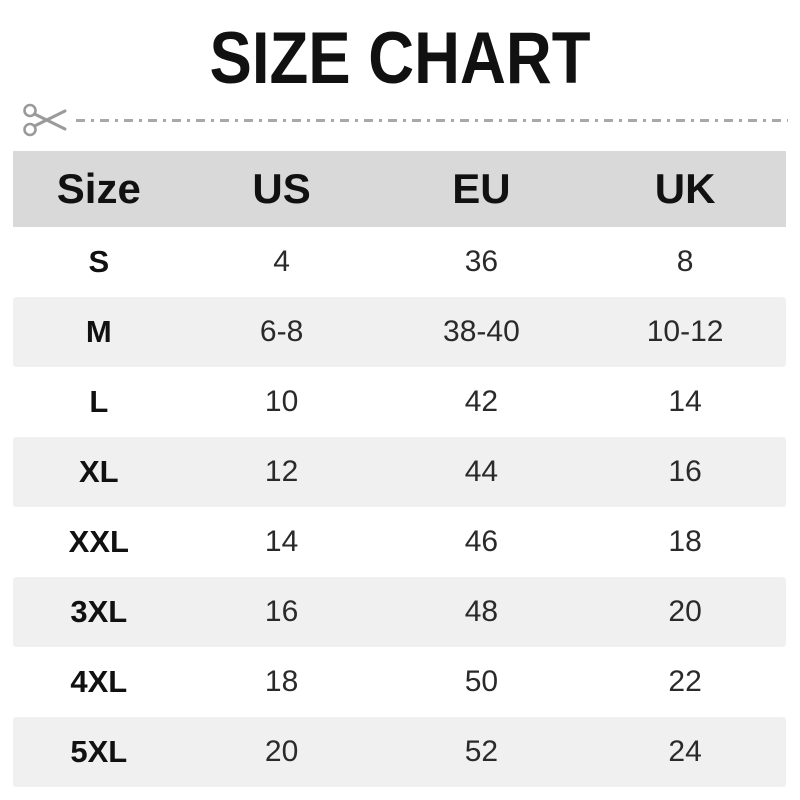 The height and width of the screenshot is (800, 800). Describe the element at coordinates (399, 402) in the screenshot. I see `table-row-l: L 10 42 14` at that location.